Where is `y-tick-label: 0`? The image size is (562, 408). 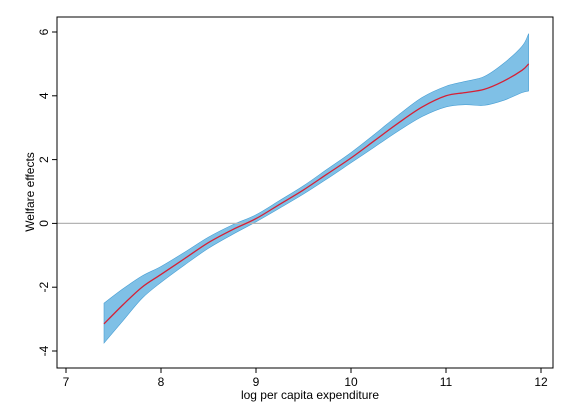
y-tick-label: 0 is located at coordinates (44, 223).